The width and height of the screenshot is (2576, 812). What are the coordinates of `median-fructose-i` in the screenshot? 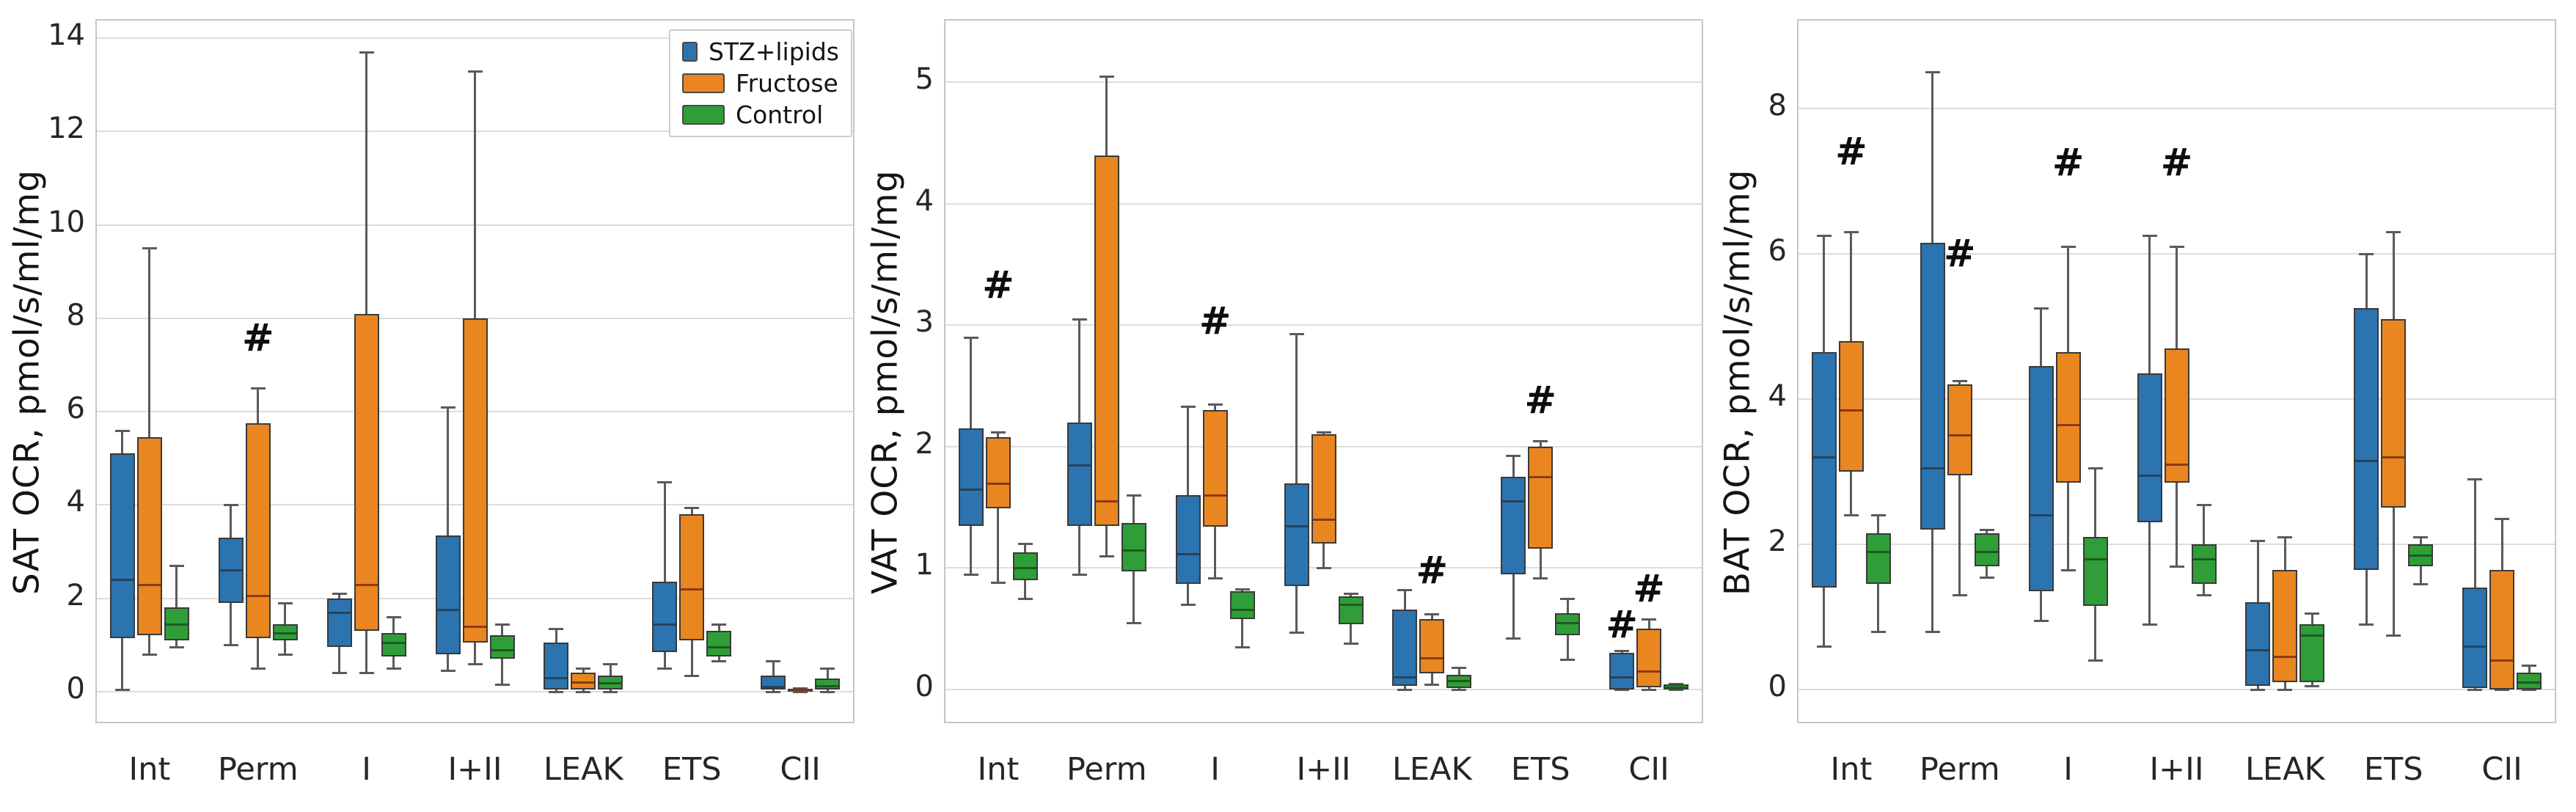 It's located at (1215, 495).